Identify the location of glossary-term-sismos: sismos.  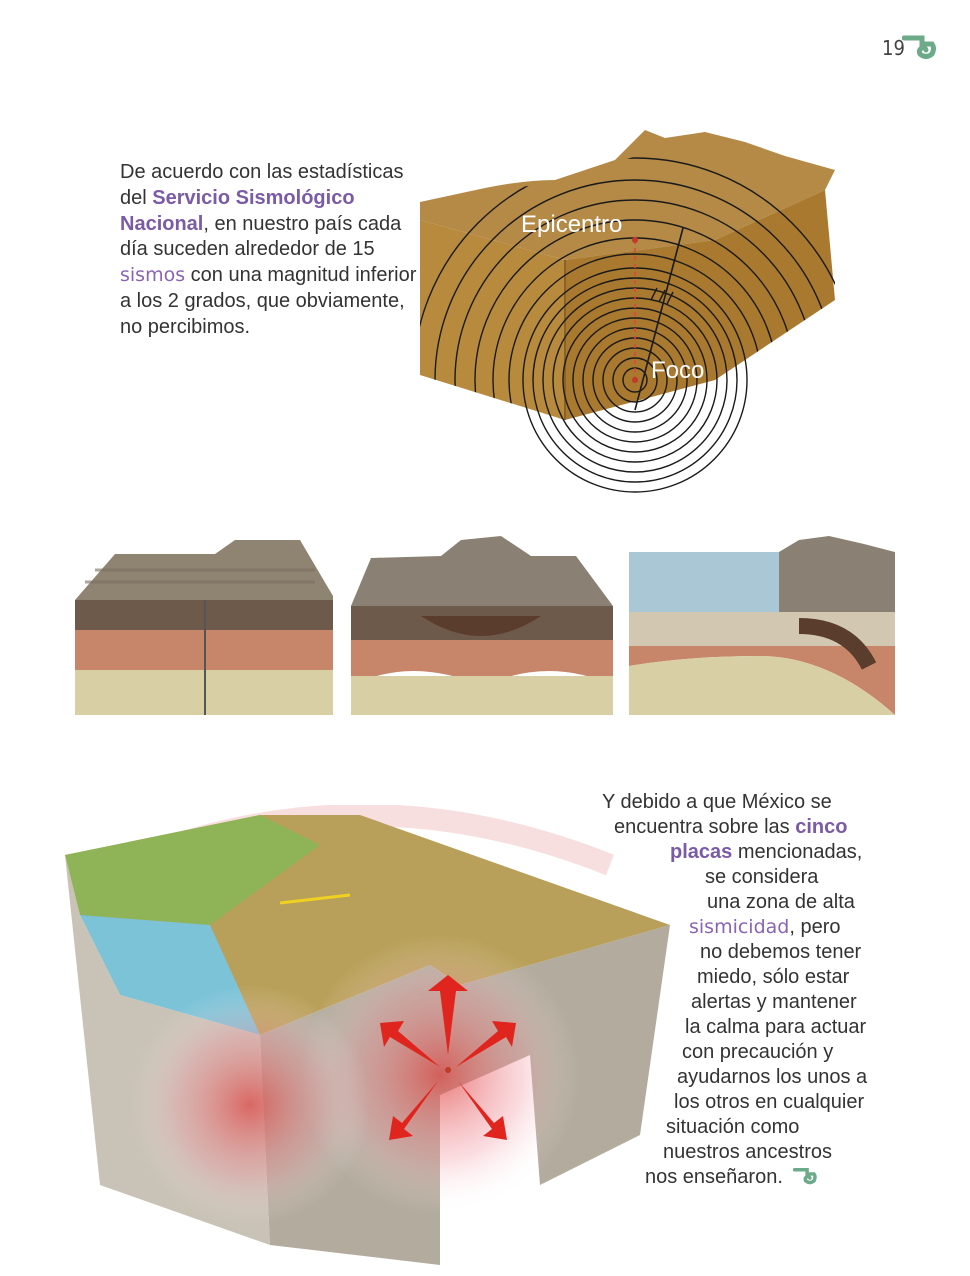
(153, 275).